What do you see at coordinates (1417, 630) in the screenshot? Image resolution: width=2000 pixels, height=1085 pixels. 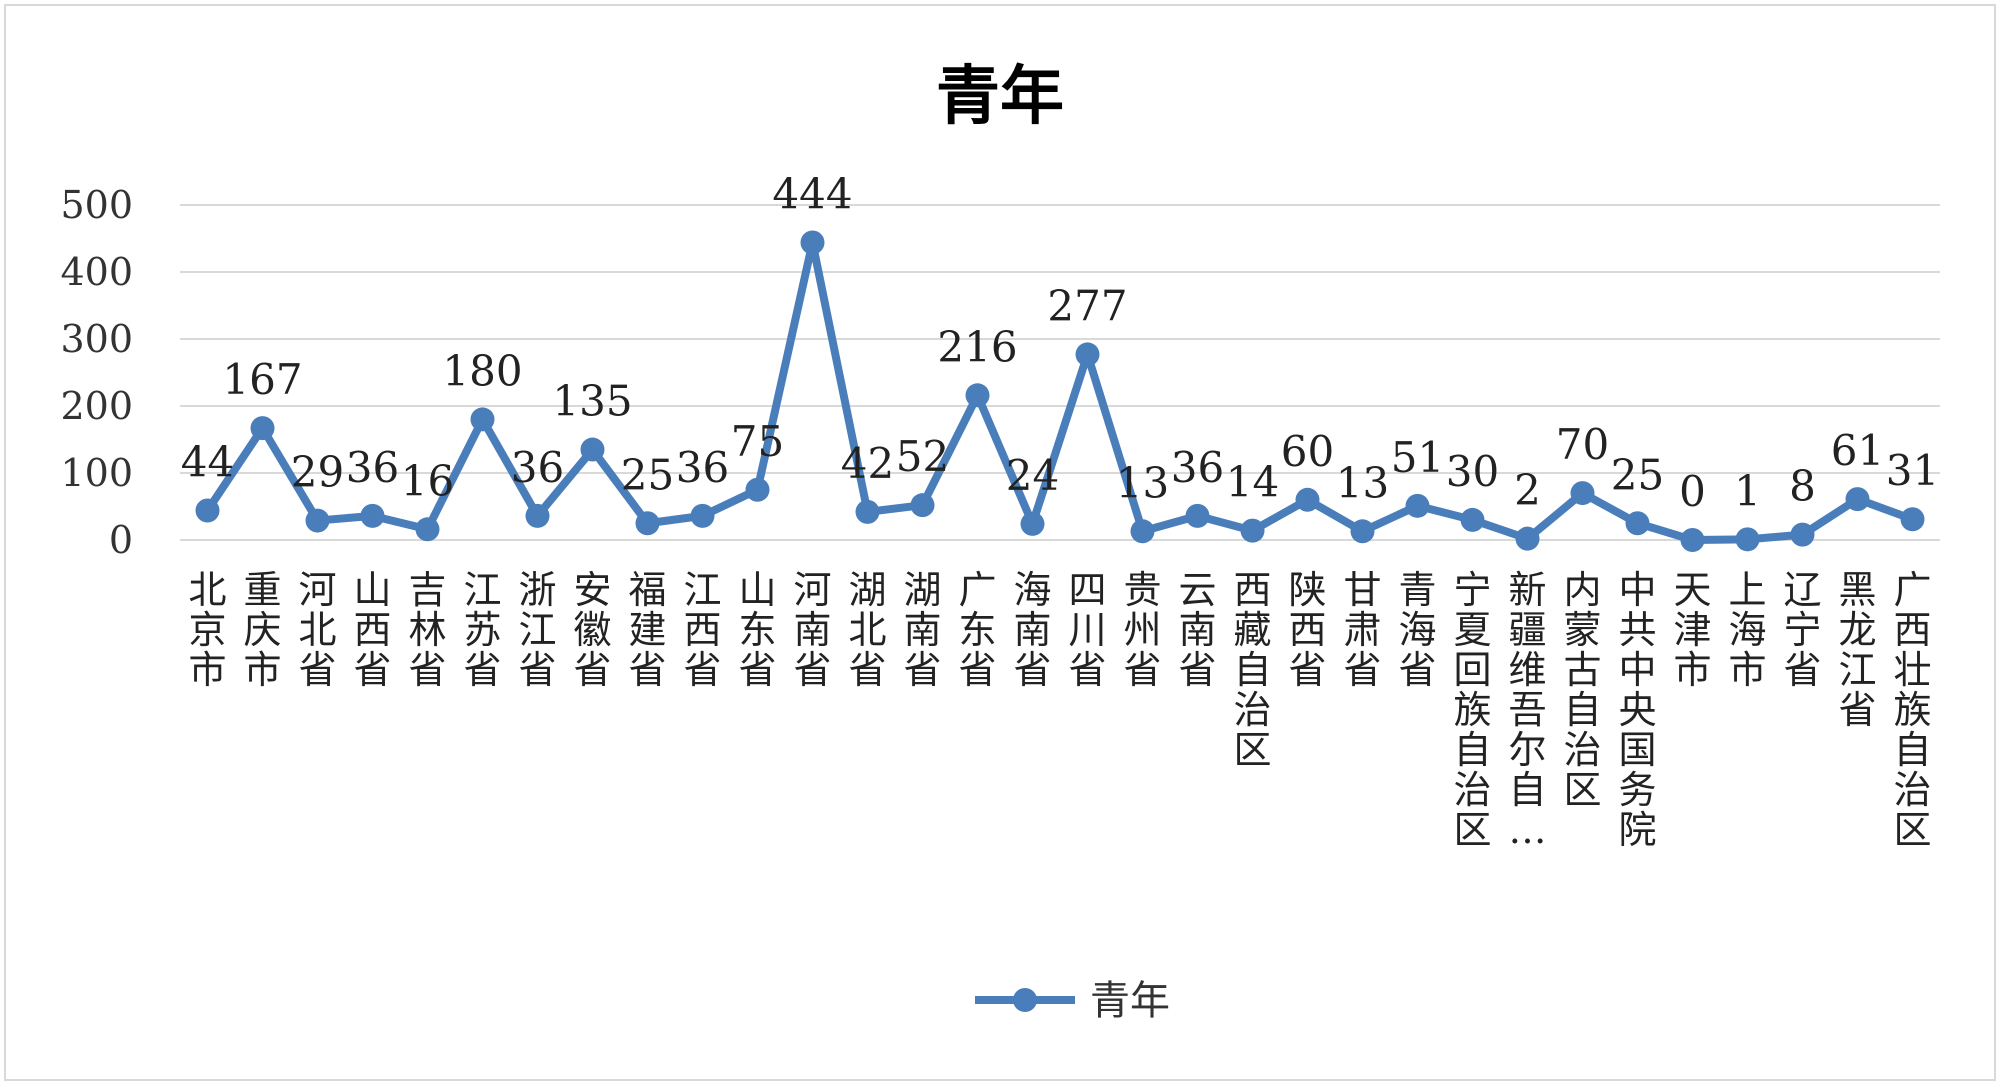 I see `x-category-label-22: 青海省` at bounding box center [1417, 630].